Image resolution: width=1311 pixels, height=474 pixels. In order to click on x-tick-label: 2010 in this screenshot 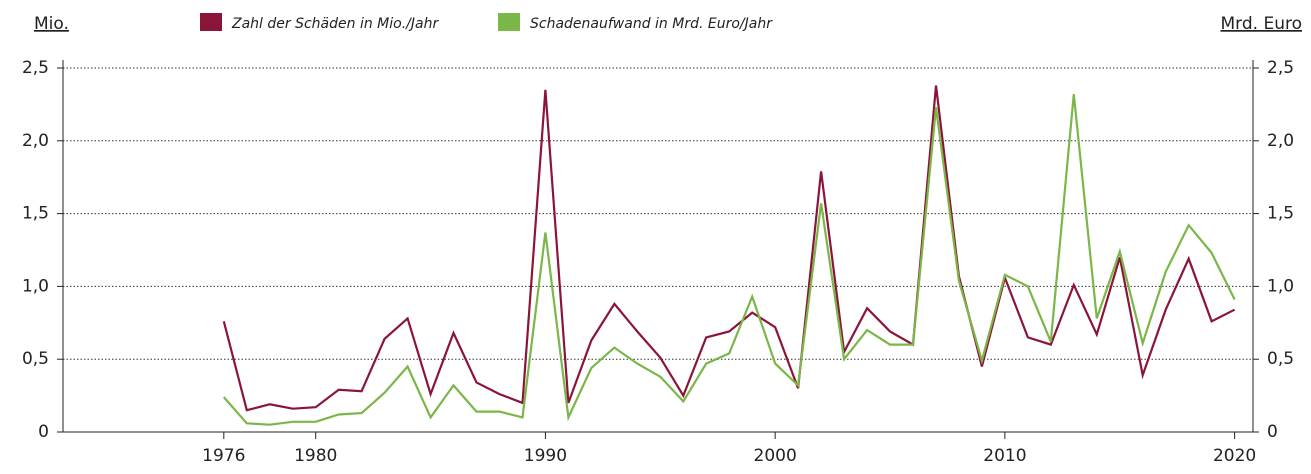, I will do `click(1004, 456)`.